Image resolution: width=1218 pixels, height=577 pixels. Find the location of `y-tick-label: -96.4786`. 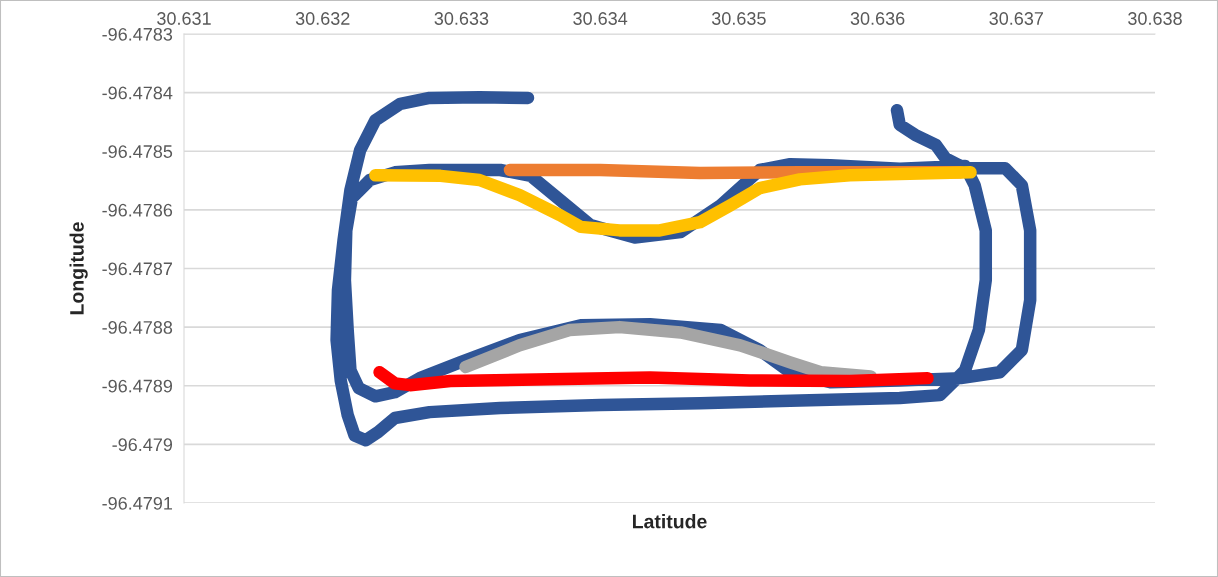

y-tick-label: -96.4786 is located at coordinates (137, 210).